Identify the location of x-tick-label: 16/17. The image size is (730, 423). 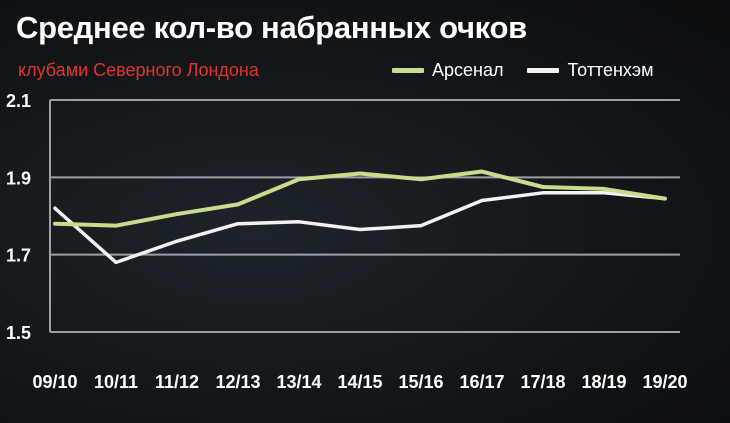
(481, 382).